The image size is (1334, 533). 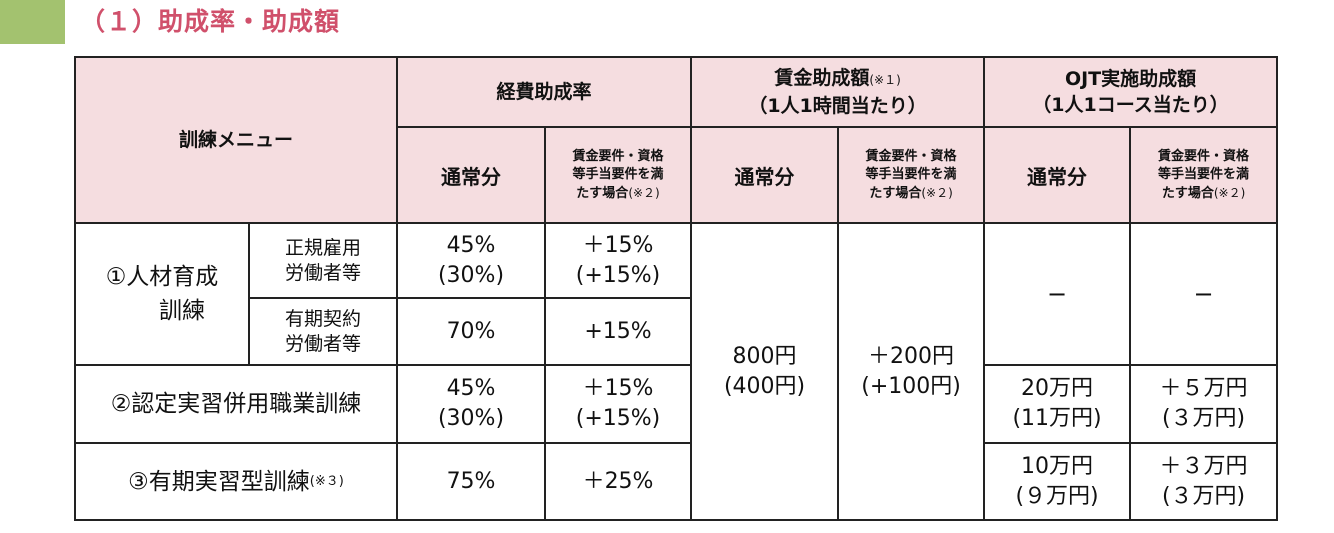 What do you see at coordinates (618, 175) in the screenshot?
I see `expense-extra-header: 賃金要件・資格 等手当要件を満 たす場合(※２)` at bounding box center [618, 175].